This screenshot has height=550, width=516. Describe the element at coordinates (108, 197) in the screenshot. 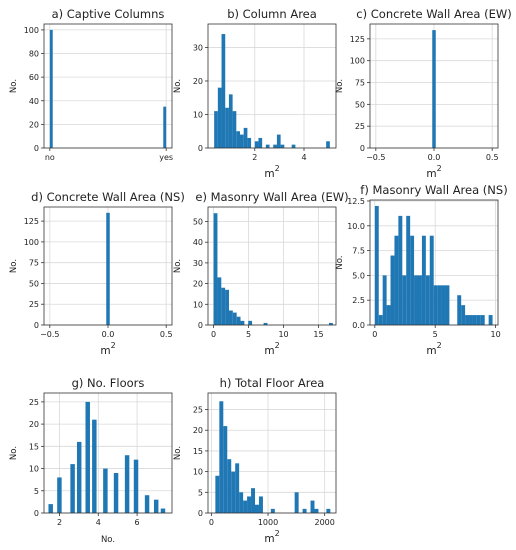

I see `chart-title: d) Concrete Wall Area (NS)` at that location.